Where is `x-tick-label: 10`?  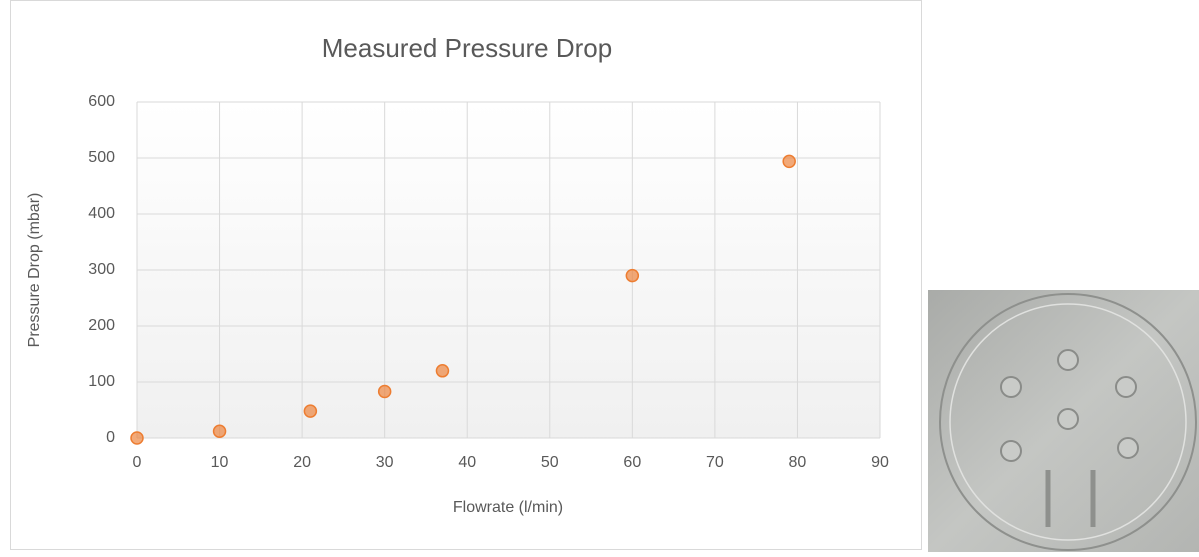 x-tick-label: 10 is located at coordinates (220, 462).